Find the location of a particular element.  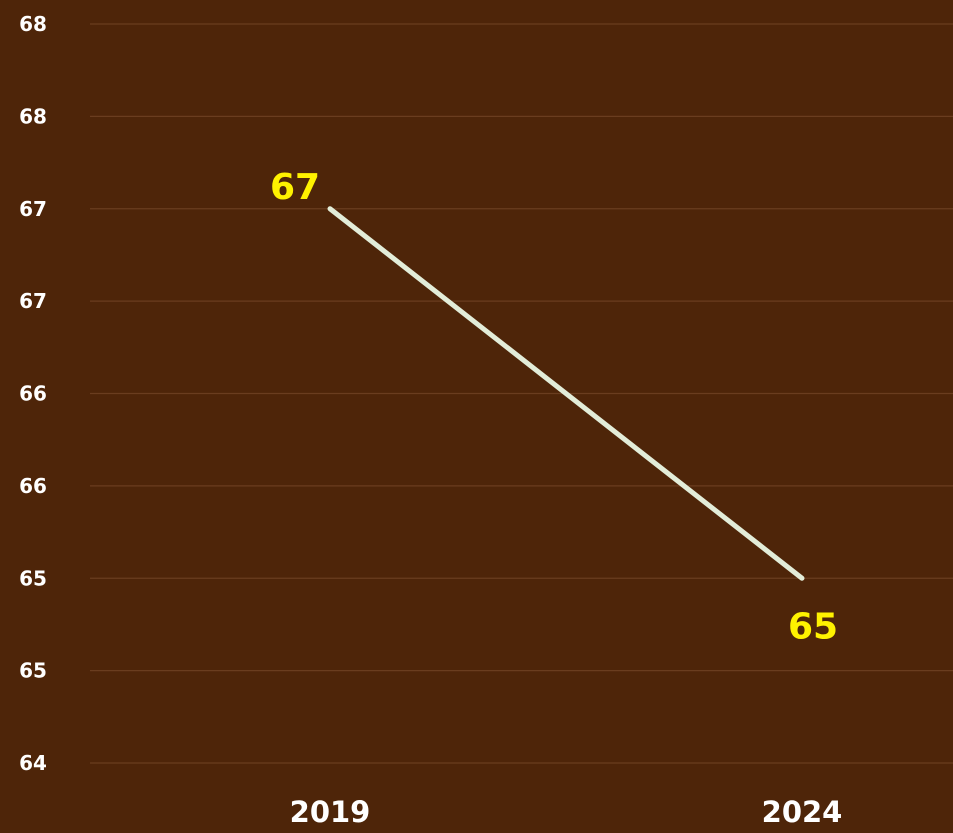

y-tick-label: 64 is located at coordinates (33, 763).